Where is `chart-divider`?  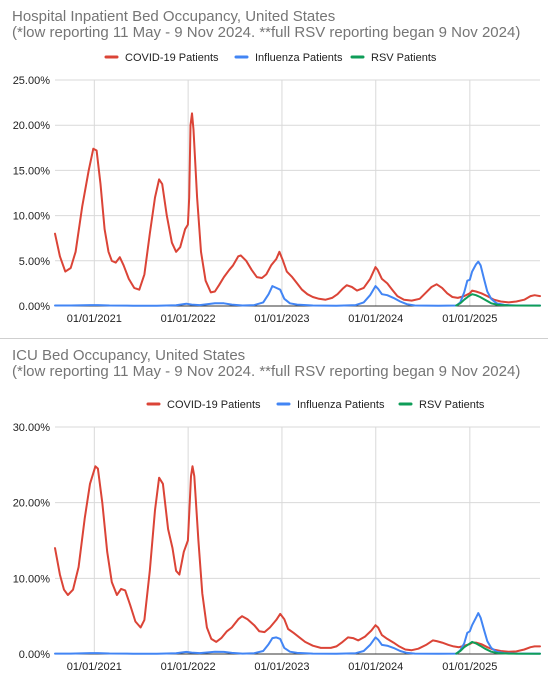 chart-divider is located at coordinates (274, 338).